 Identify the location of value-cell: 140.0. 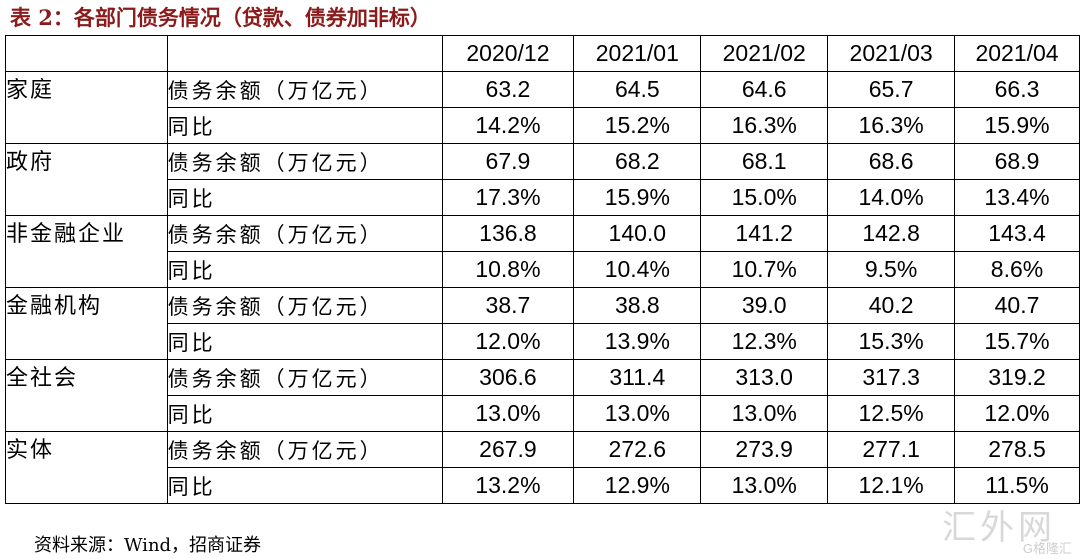
(637, 233).